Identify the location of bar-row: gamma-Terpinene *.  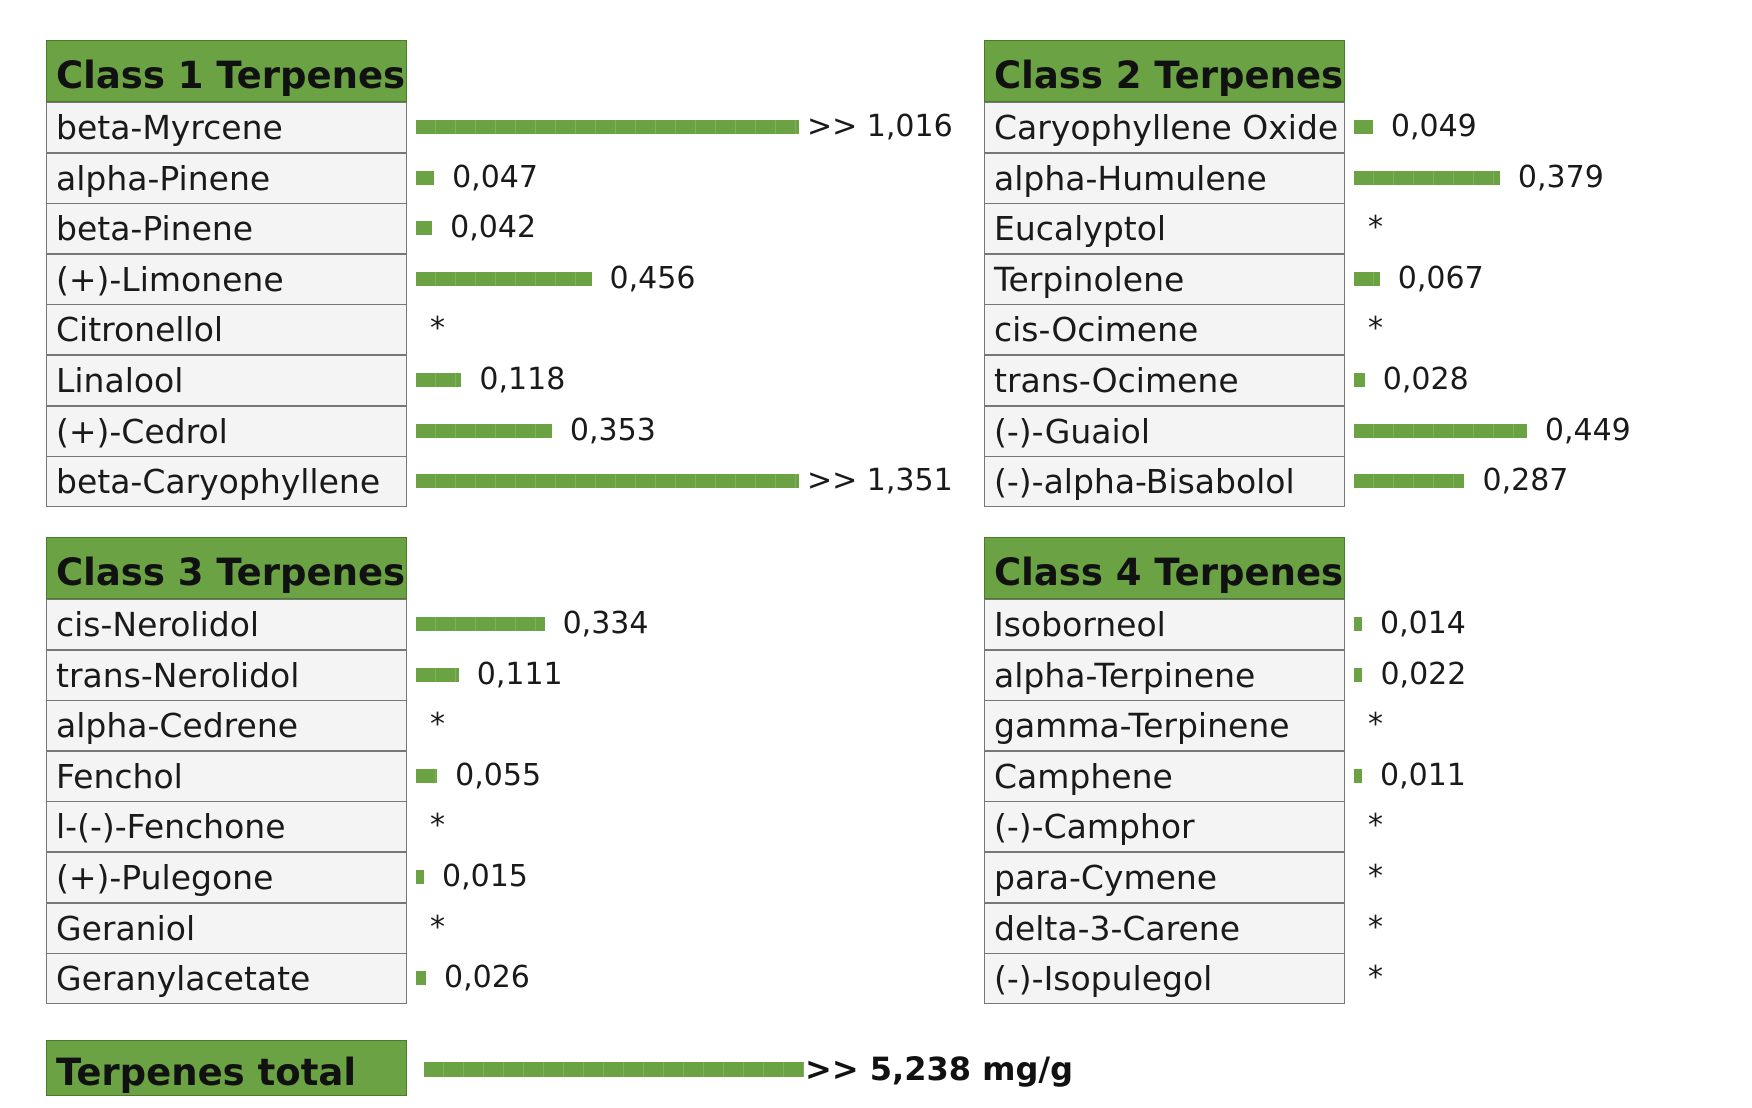
(1368, 726).